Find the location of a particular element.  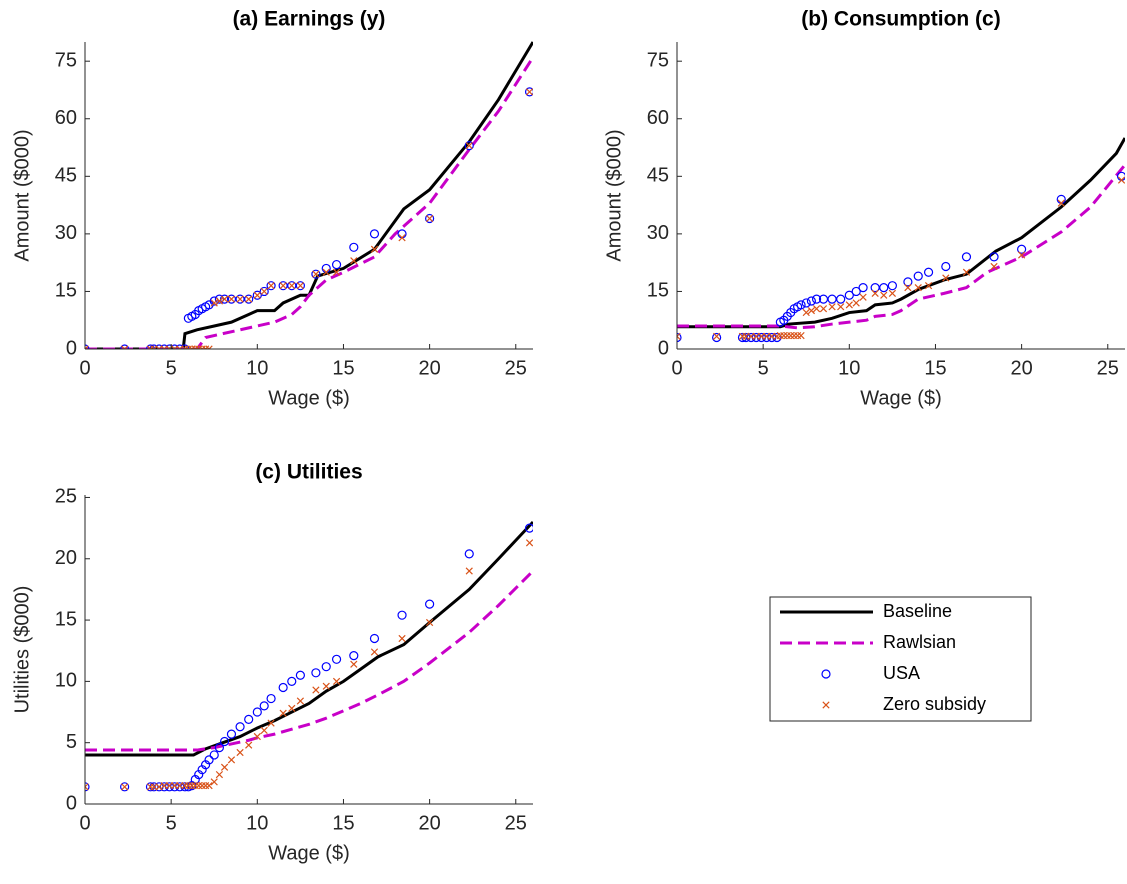

y-tick-label: 10 is located at coordinates (66, 681).